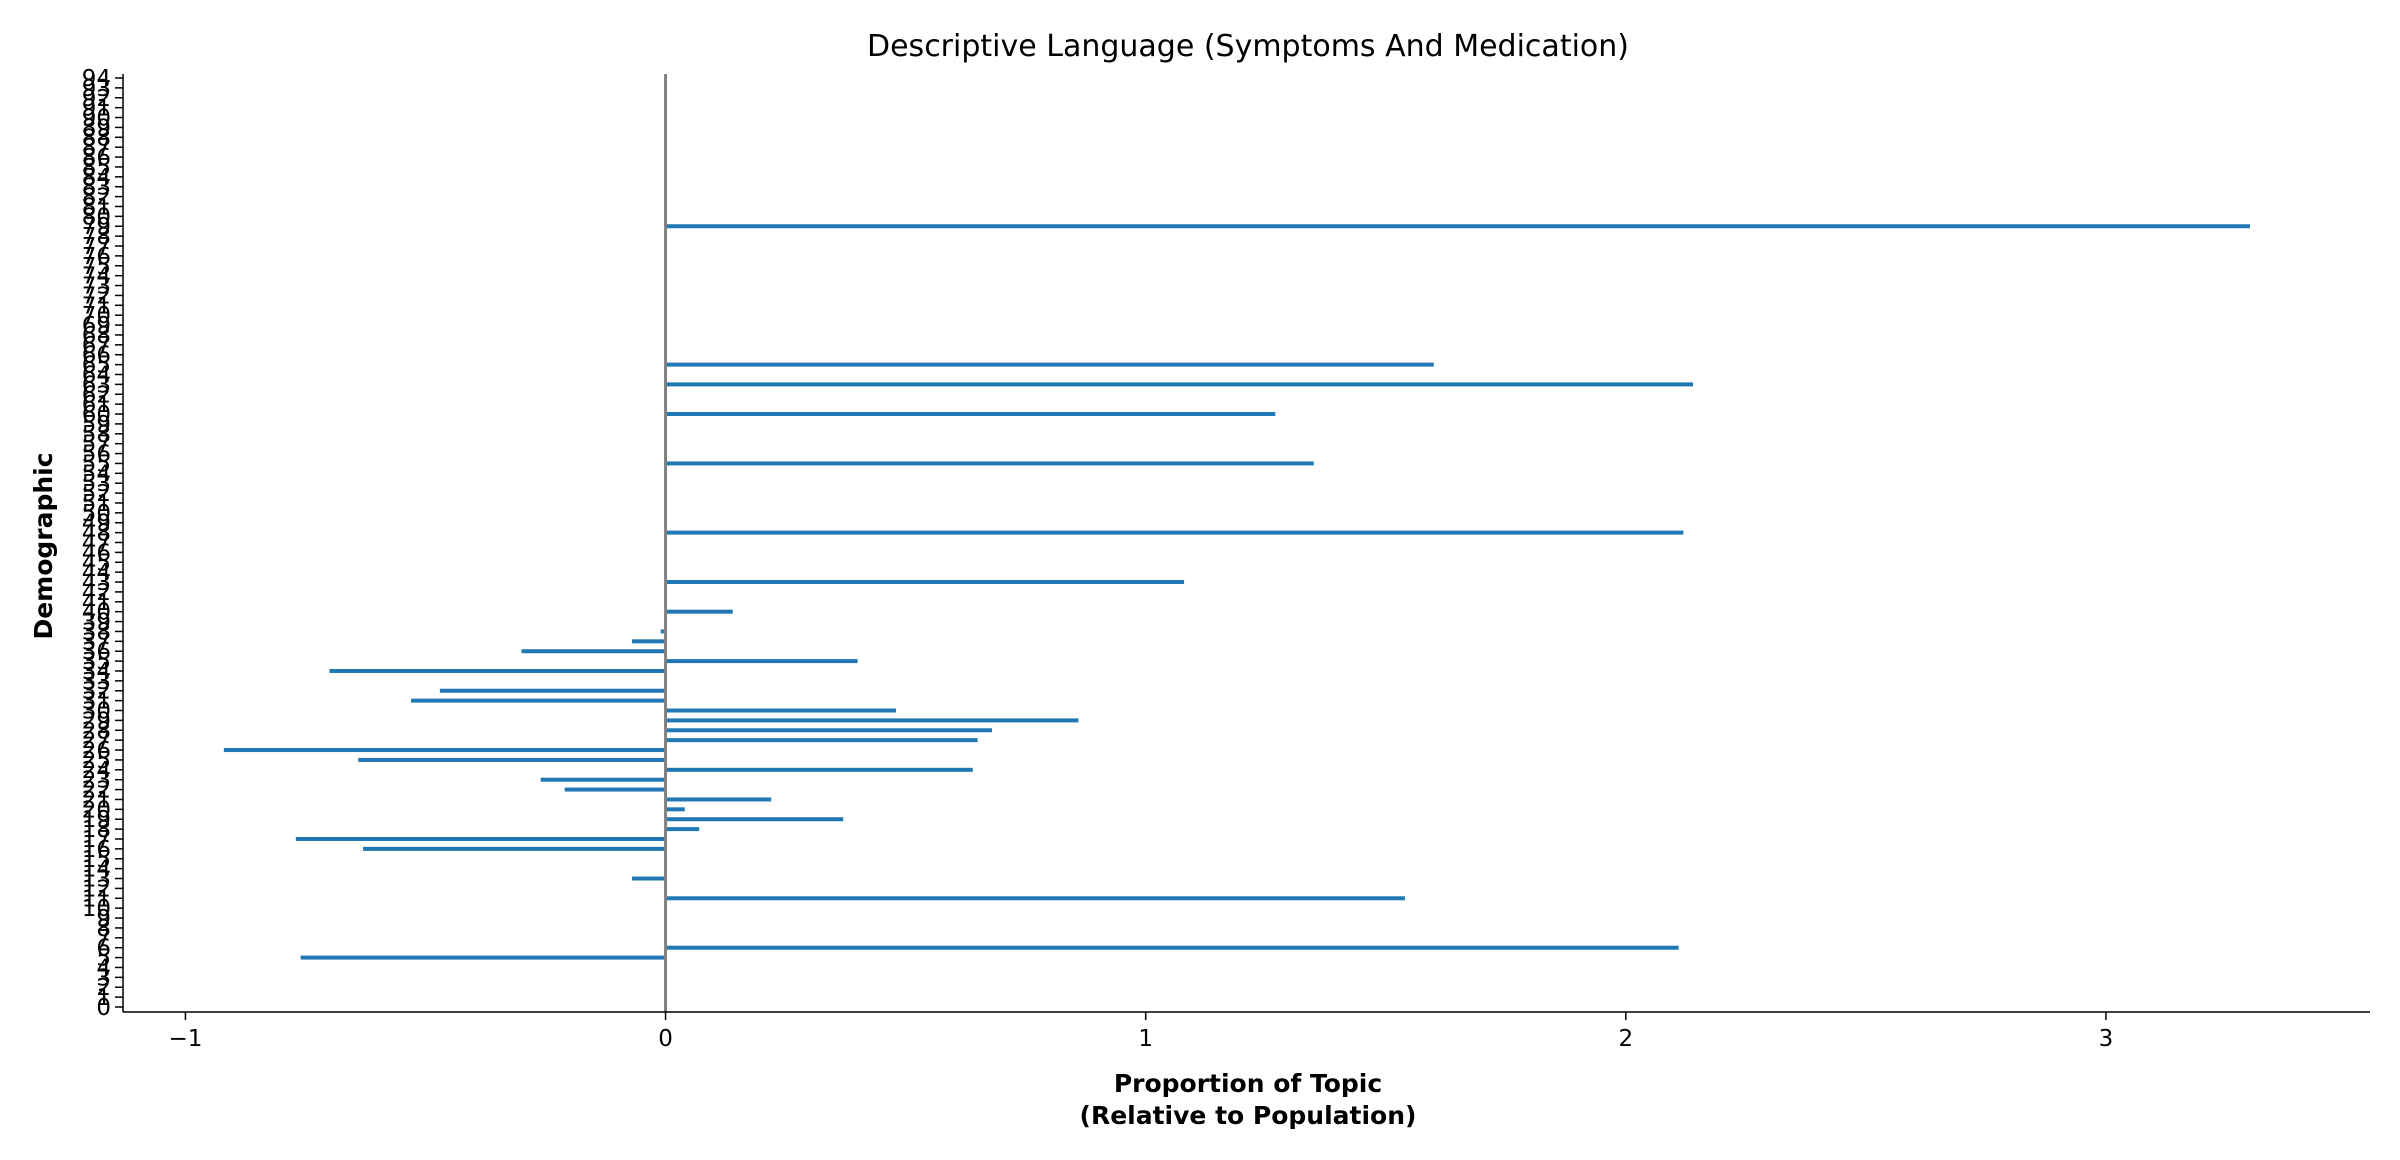 This screenshot has height=1160, width=2400. I want to click on x-tick-label: 2, so click(1625, 1039).